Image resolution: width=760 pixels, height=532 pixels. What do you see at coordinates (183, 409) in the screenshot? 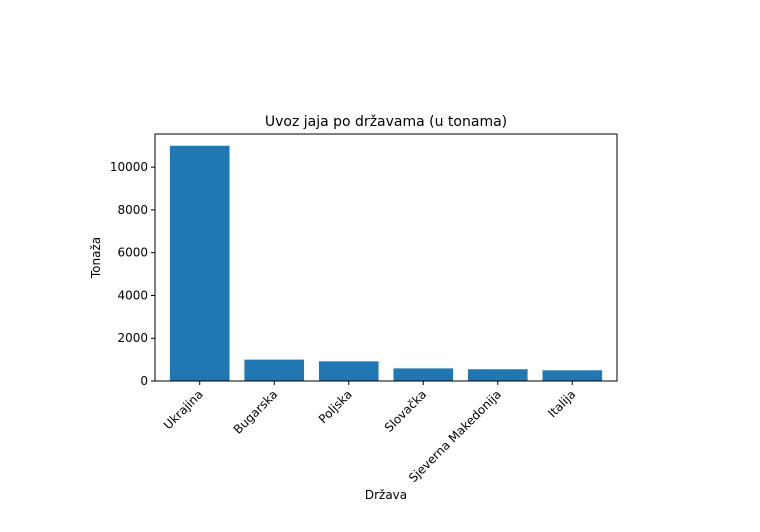
I see `x-tick-label: Ukrajina` at bounding box center [183, 409].